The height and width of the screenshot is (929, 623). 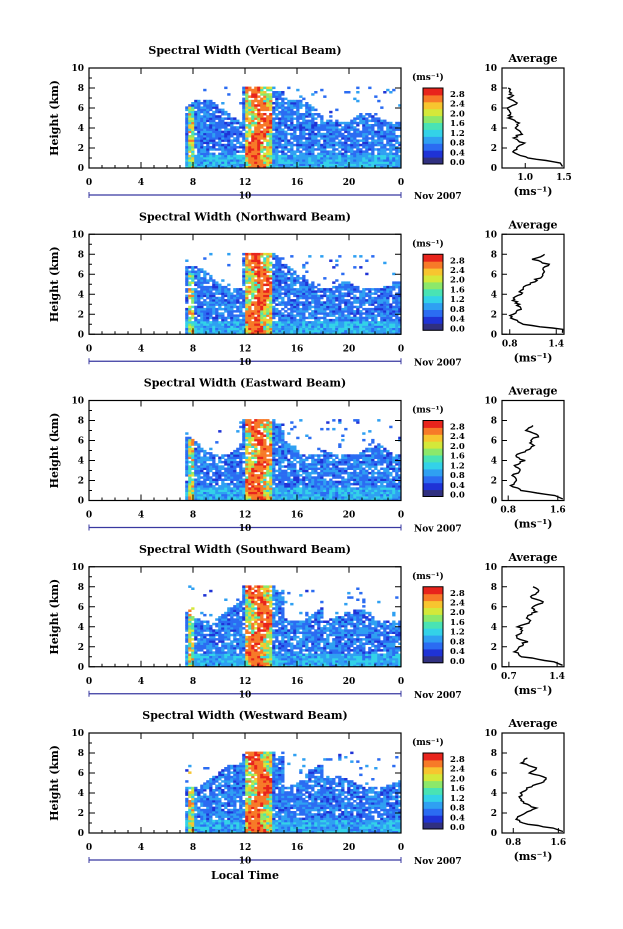 What do you see at coordinates (81, 149) in the screenshot?
I see `y-tick-label: 2` at bounding box center [81, 149].